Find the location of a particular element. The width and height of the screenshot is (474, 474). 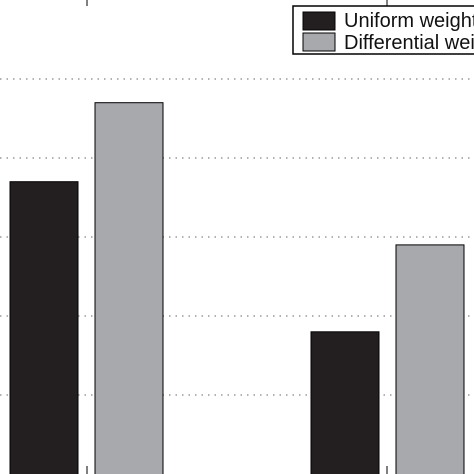

legend-label-differential: Differential weig is located at coordinates (409, 43).